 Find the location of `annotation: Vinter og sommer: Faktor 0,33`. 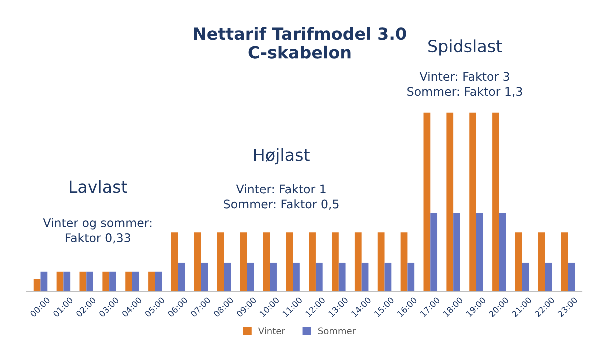

annotation: Vinter og sommer: Faktor 0,33 is located at coordinates (97, 231).